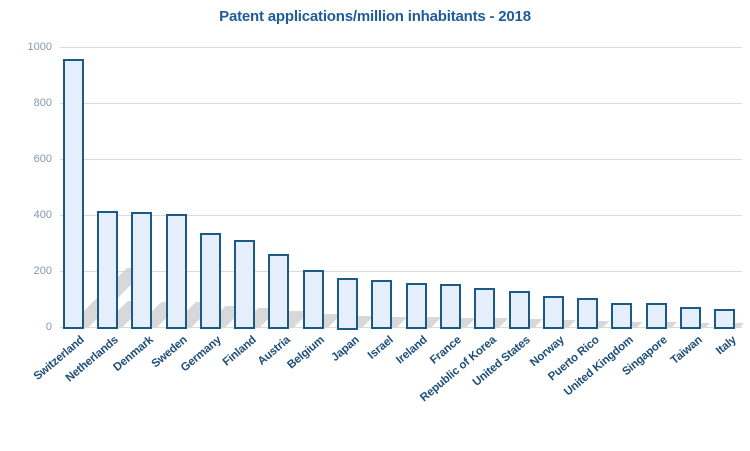 The height and width of the screenshot is (451, 750). I want to click on y-axis-tick-label: 0, so click(48, 326).